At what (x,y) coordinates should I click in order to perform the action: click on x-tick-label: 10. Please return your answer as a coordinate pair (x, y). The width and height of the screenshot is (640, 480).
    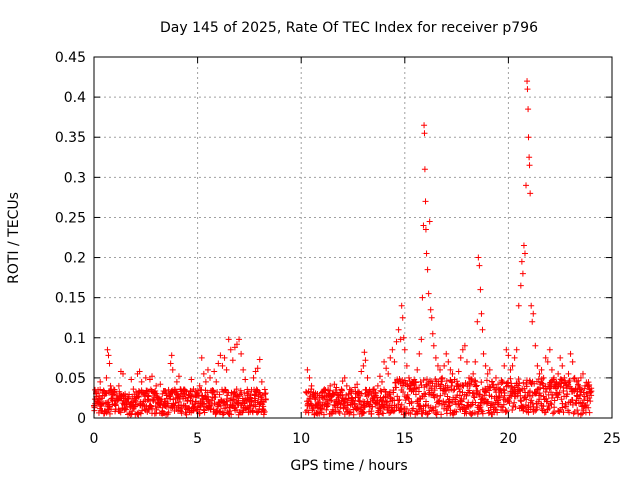
    Looking at the image, I should click on (301, 439).